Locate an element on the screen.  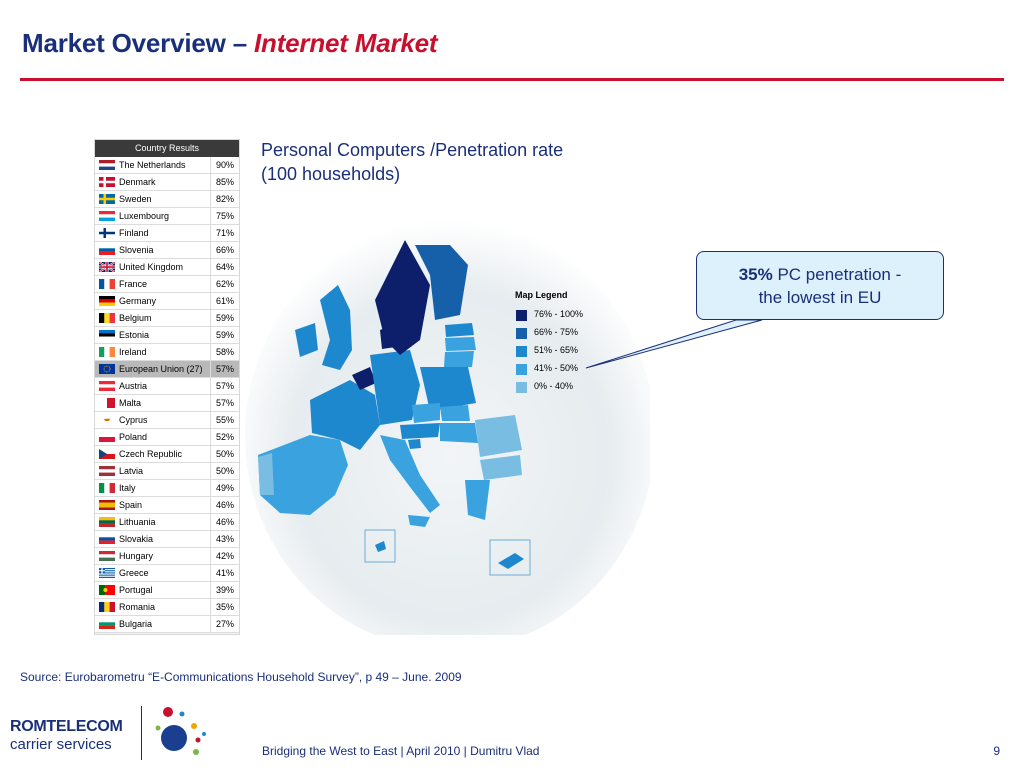
country-value: 50% is located at coordinates (224, 471).